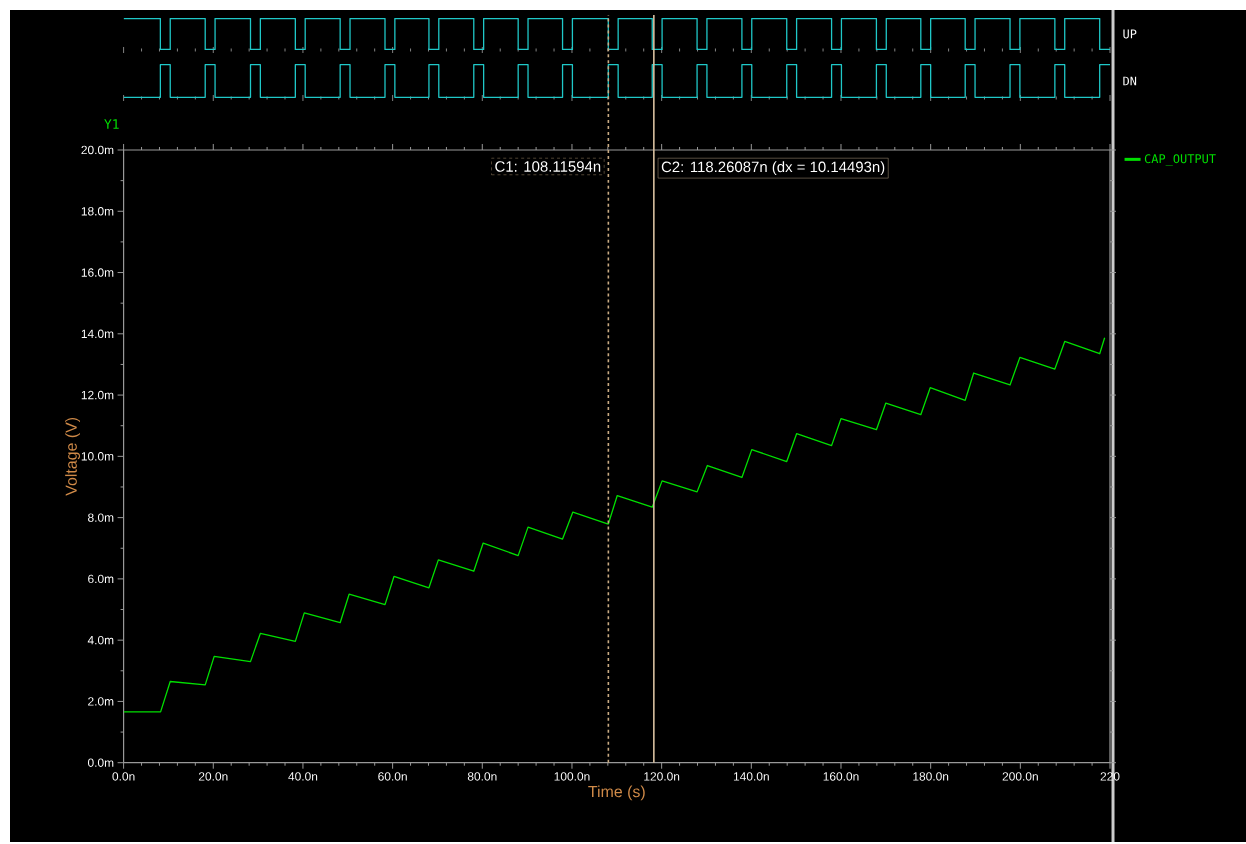  What do you see at coordinates (97, 456) in the screenshot?
I see `y-tick-label: 10.0m` at bounding box center [97, 456].